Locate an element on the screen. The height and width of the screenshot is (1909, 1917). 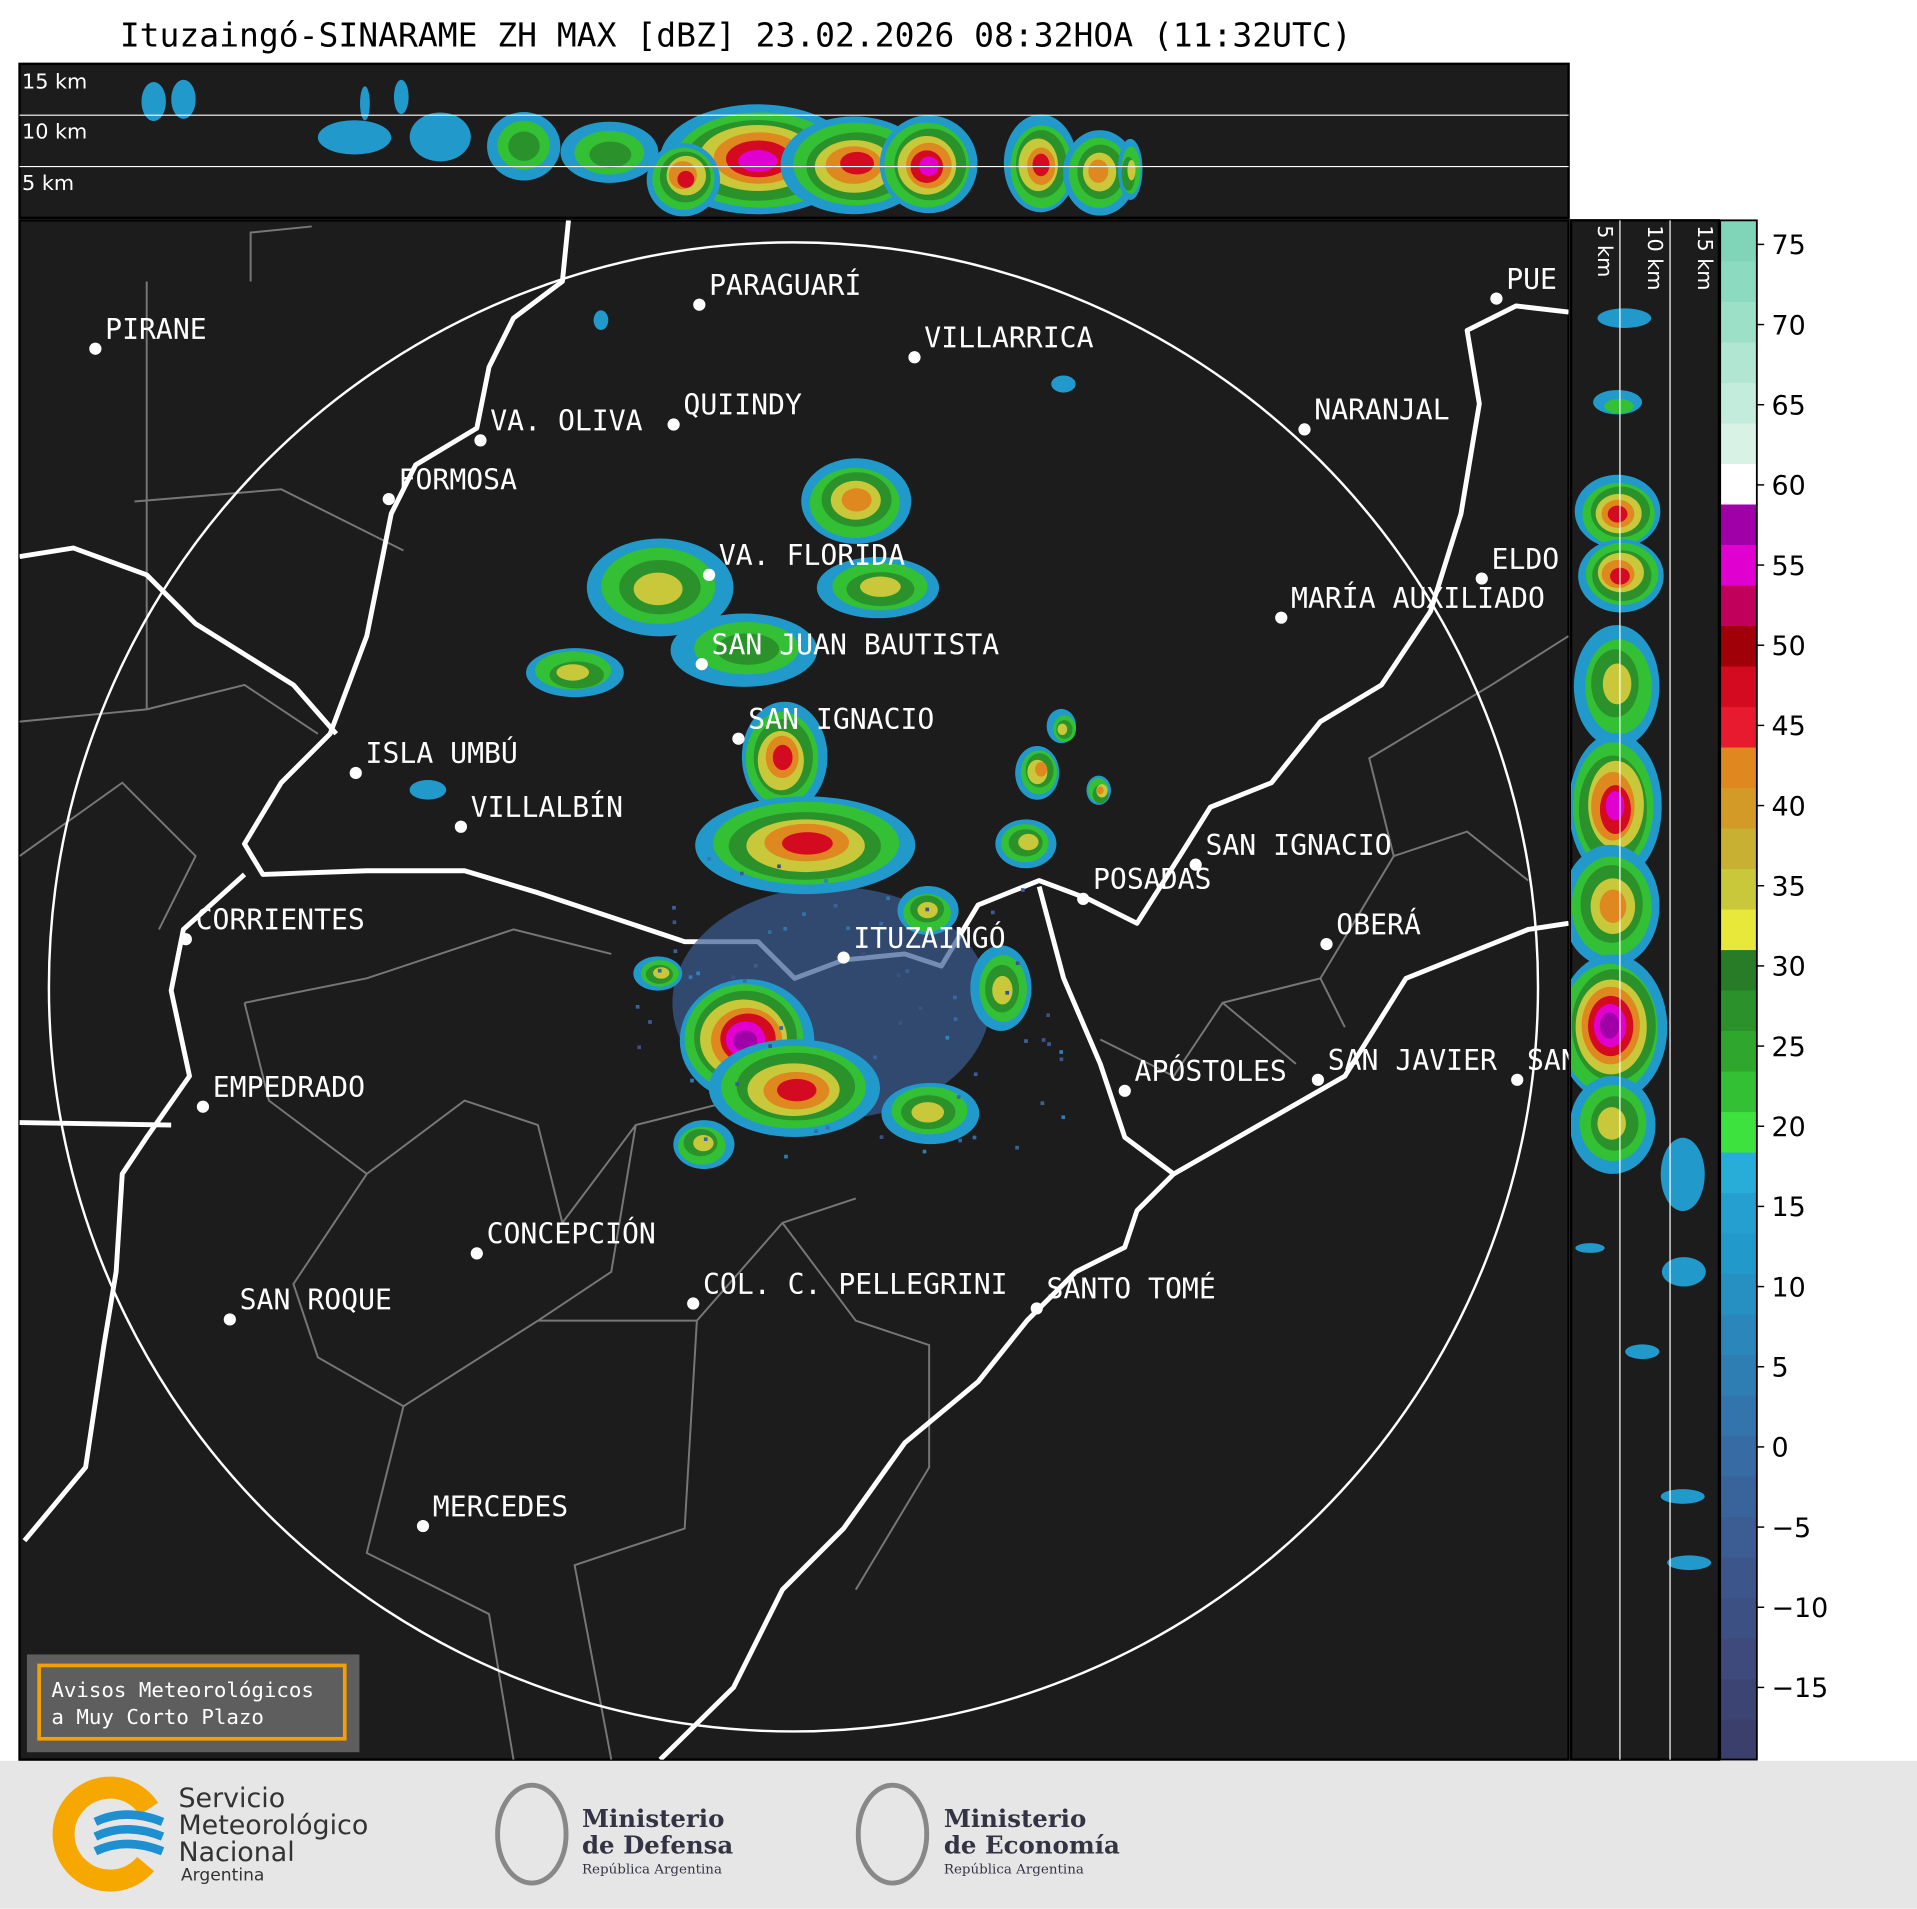
notice-box is located at coordinates (193, 1703).